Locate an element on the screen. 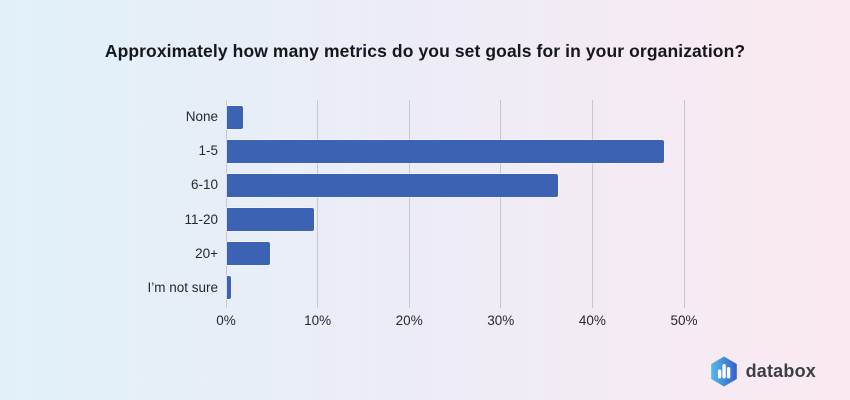 The height and width of the screenshot is (400, 850). x-tick-label: 10% is located at coordinates (318, 320).